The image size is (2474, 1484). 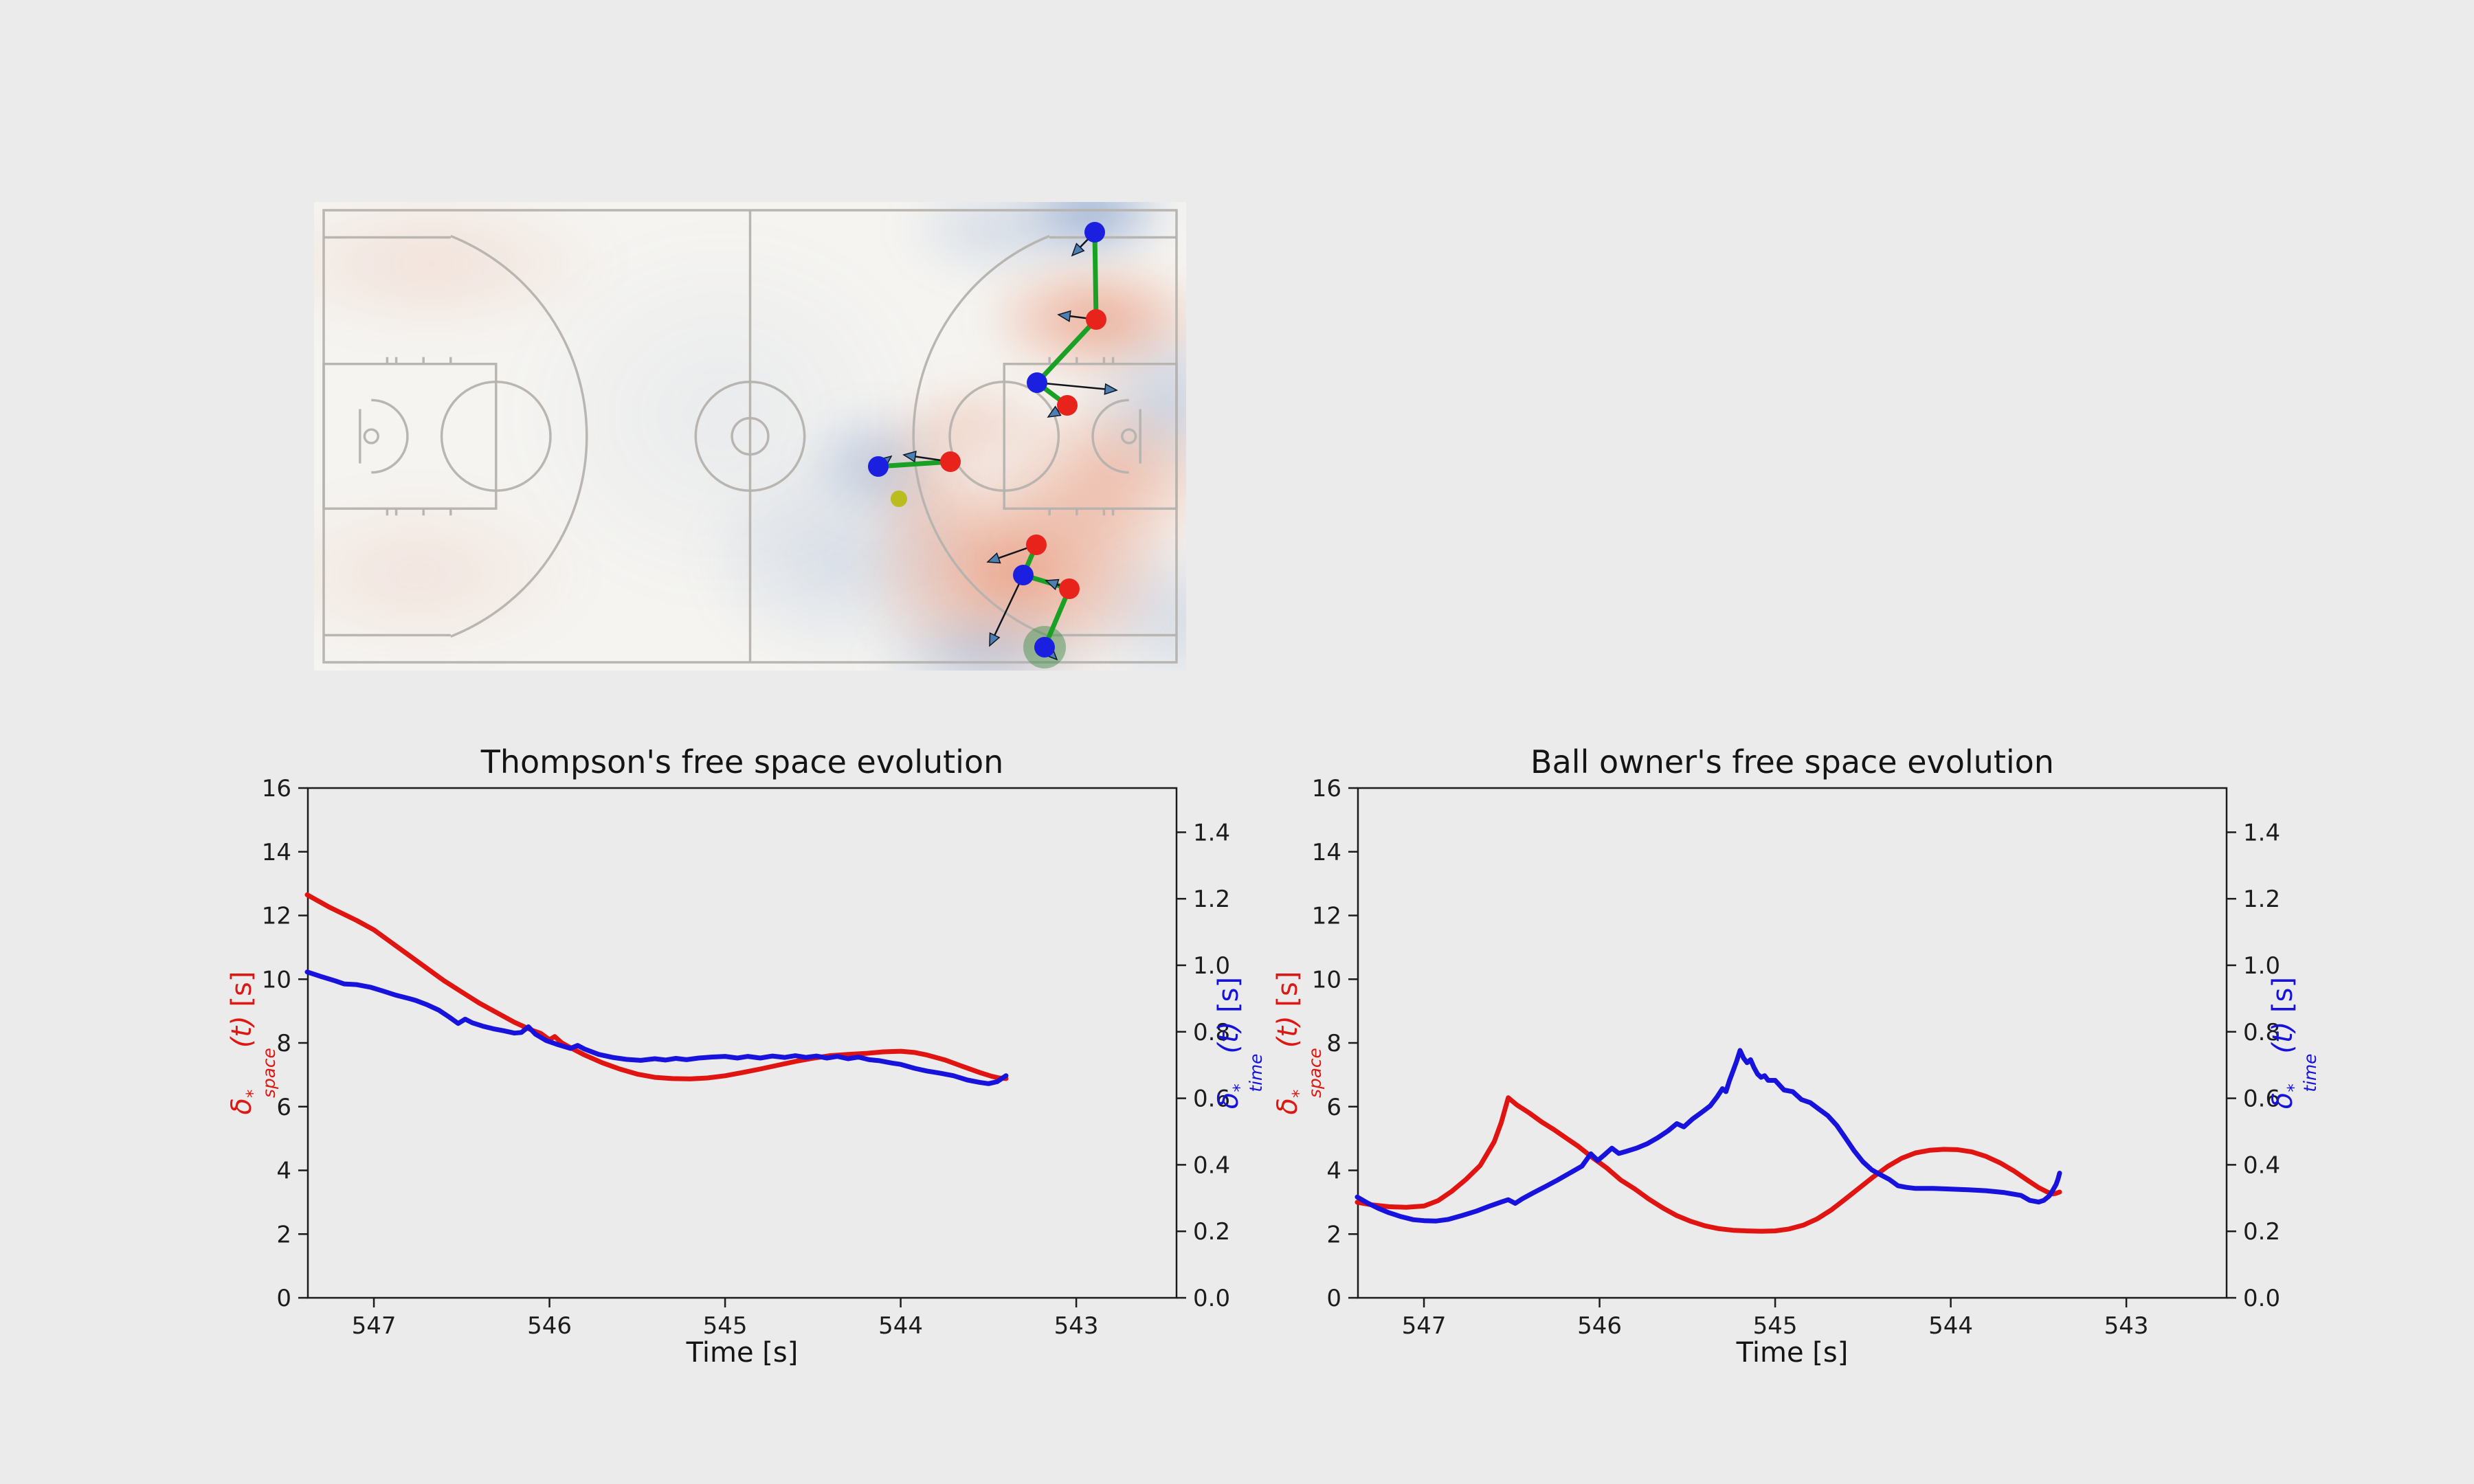 What do you see at coordinates (1792, 761) in the screenshot?
I see `chart-title-ball-owner: Ball owner's free space evolution` at bounding box center [1792, 761].